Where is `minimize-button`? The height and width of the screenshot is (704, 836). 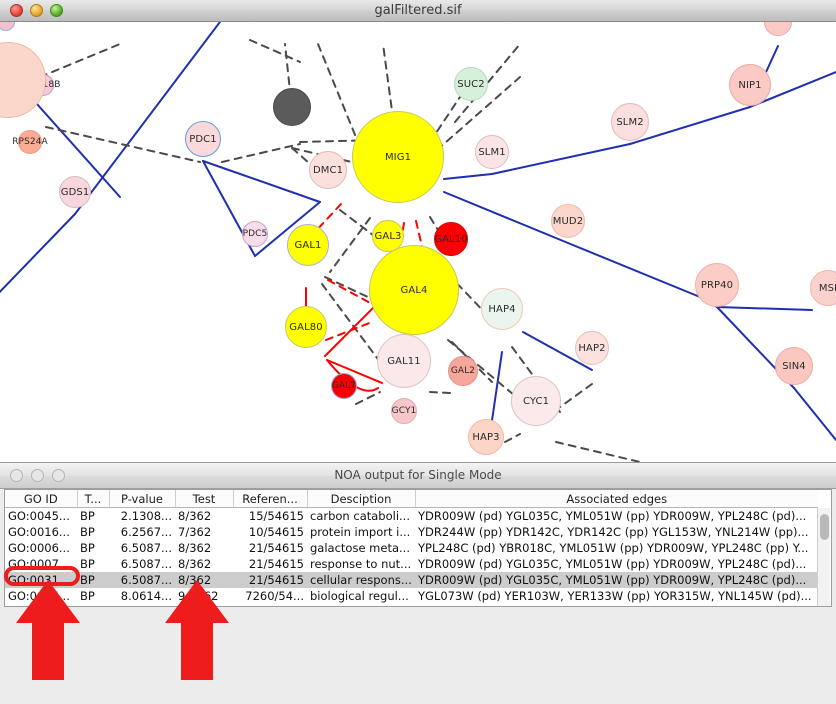 minimize-button is located at coordinates (36, 10).